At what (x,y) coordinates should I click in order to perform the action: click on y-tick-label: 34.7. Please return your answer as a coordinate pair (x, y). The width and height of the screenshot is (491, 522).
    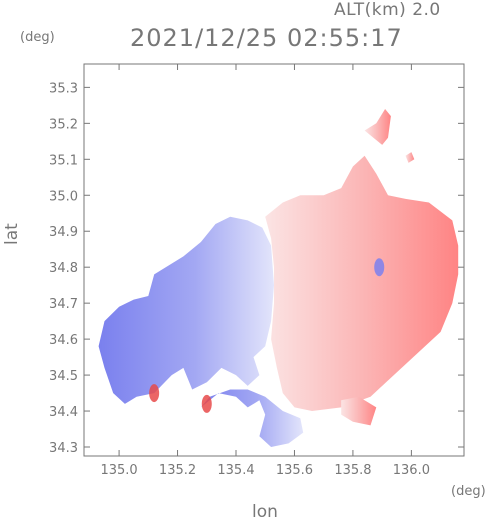
    Looking at the image, I should click on (63, 304).